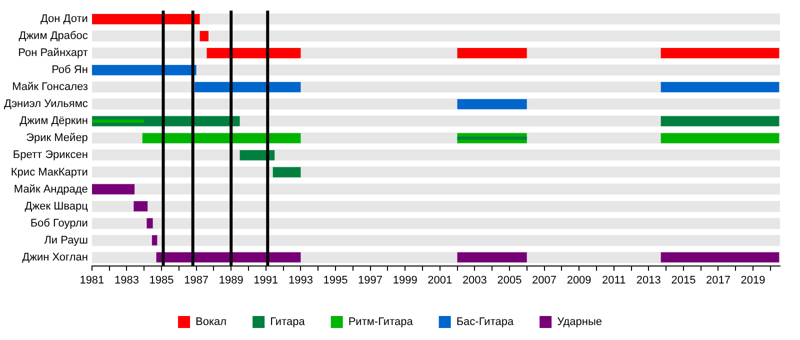 This screenshot has height=340, width=800. I want to click on x-tick-label: 2015, so click(683, 280).